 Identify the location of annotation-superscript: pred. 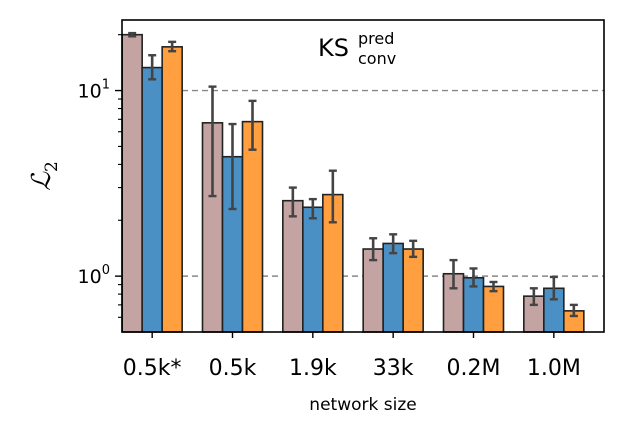
(376, 38).